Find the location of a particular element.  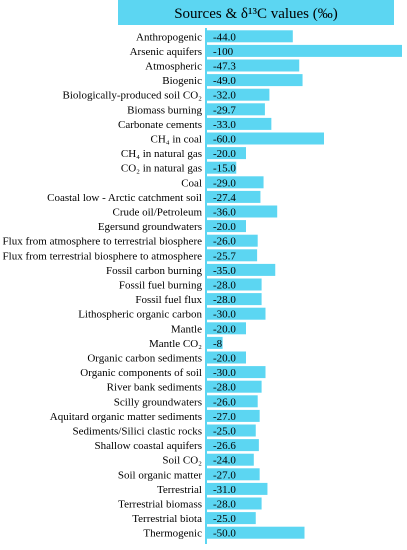

category-label: River bank sediments is located at coordinates (154, 388).